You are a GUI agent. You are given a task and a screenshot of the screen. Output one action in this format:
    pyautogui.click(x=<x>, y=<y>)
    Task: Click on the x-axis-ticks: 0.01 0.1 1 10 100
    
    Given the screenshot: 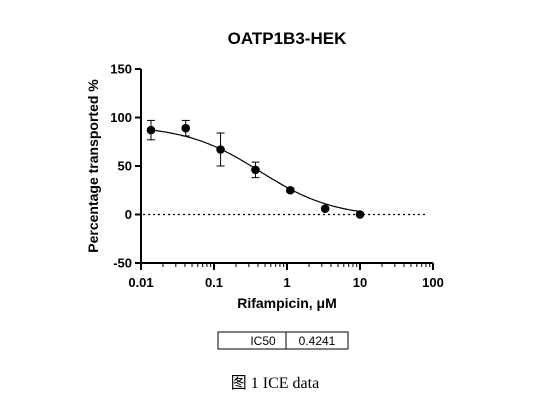 What is the action you would take?
    pyautogui.click(x=286, y=276)
    